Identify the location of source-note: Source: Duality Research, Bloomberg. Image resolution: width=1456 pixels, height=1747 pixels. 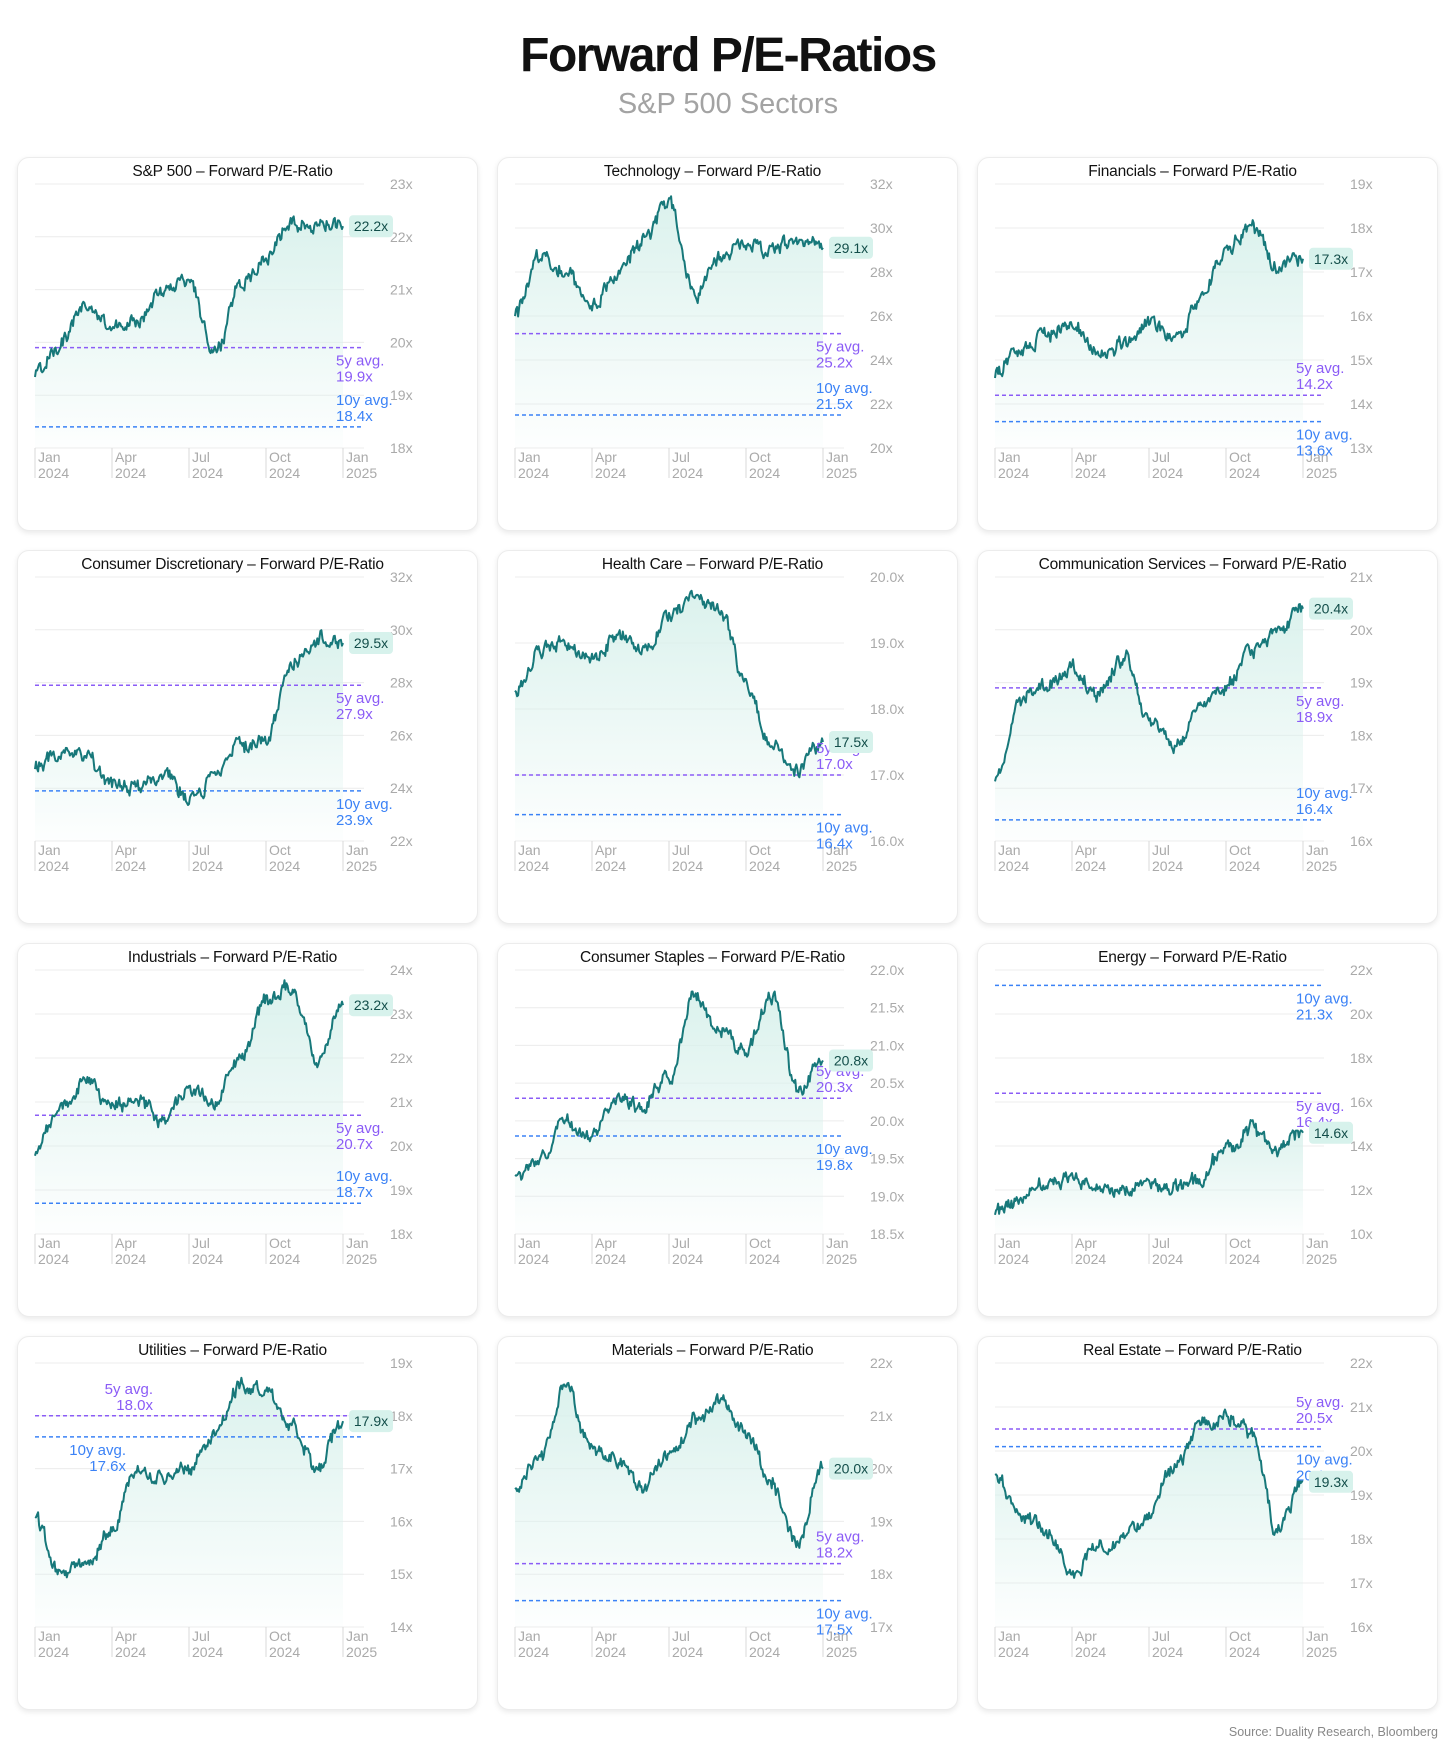
(1333, 1732).